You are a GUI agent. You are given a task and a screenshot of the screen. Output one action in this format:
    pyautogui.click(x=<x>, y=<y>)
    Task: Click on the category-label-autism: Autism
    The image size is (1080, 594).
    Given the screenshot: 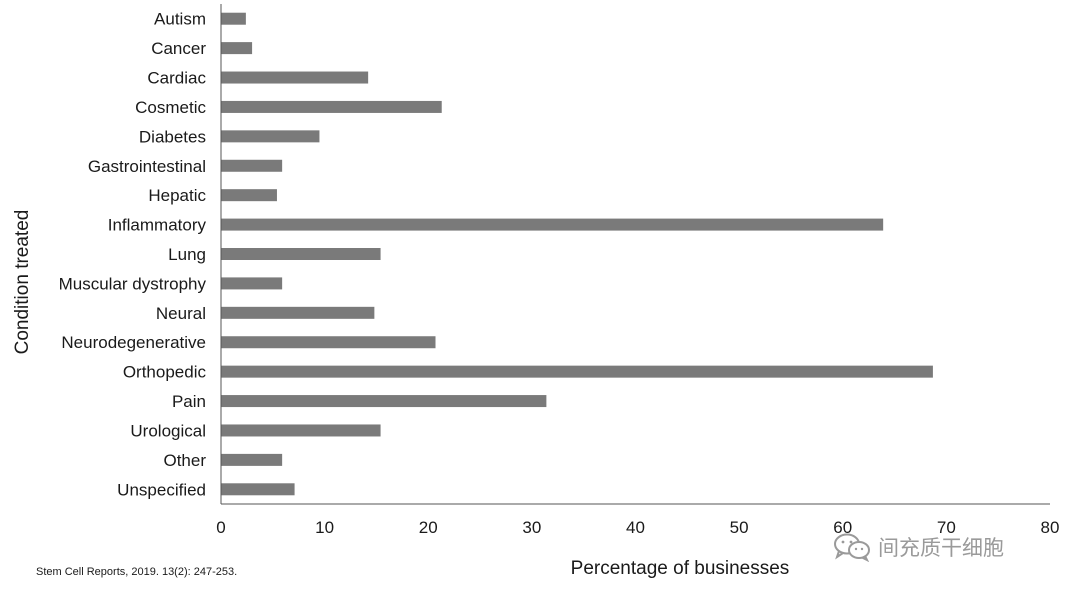 What is the action you would take?
    pyautogui.click(x=180, y=19)
    